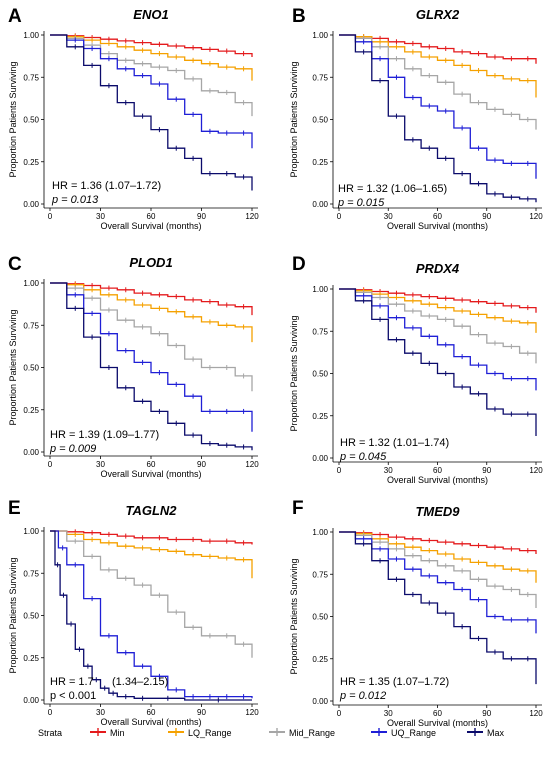 Image resolution: width=550 pixels, height=778 pixels. Describe the element at coordinates (73, 696) in the screenshot. I see `p-value-text: p < 0.001` at that location.